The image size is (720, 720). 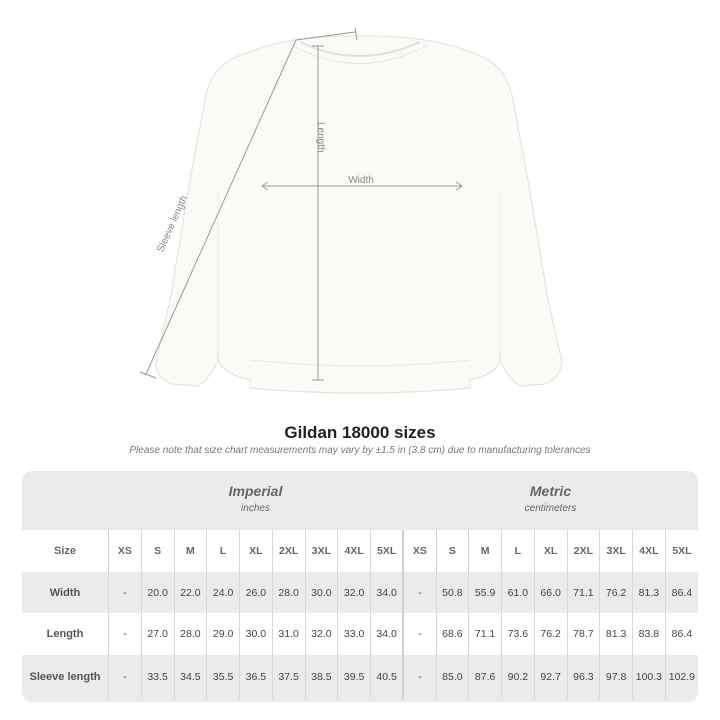 I want to click on metric-value-cell: 83.8, so click(x=649, y=634).